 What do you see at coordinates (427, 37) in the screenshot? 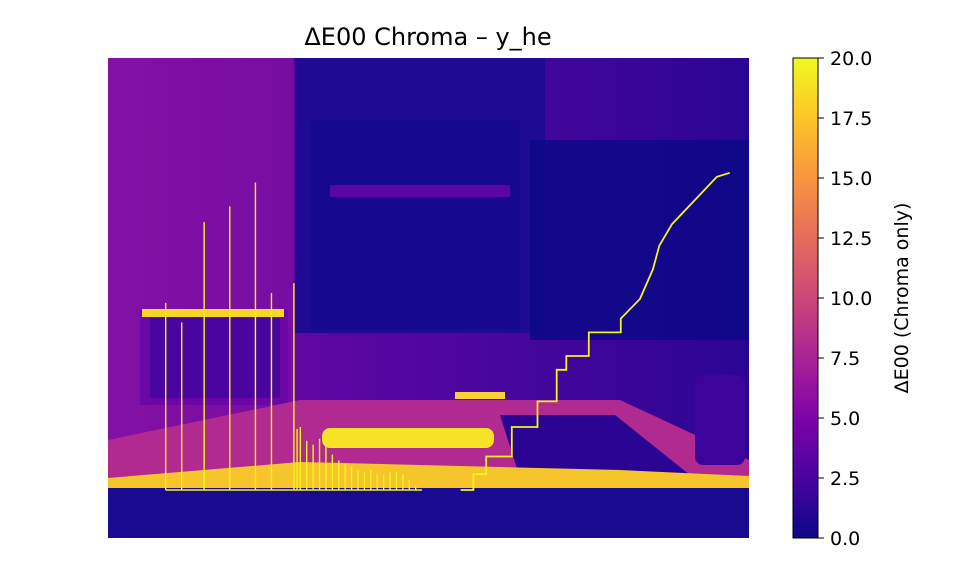
I see `chart-title: ΔE00 Chroma – y_he` at bounding box center [427, 37].